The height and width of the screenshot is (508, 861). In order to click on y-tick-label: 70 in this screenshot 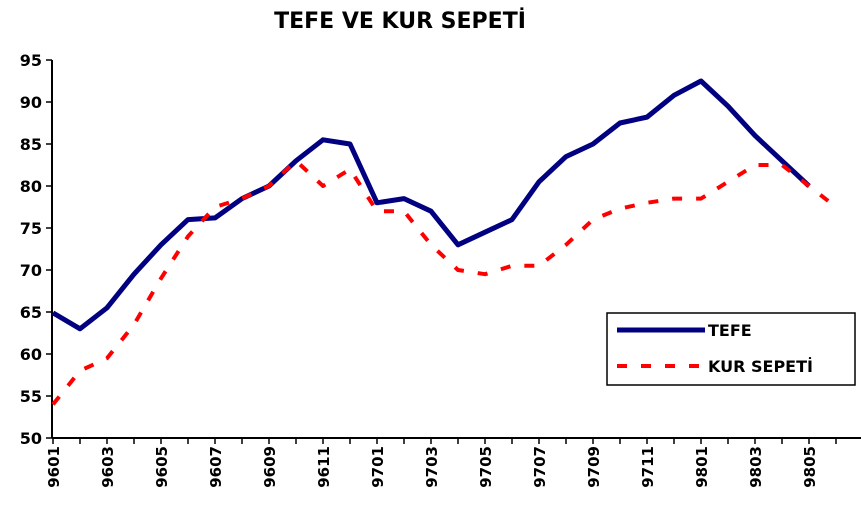, I will do `click(31, 270)`.